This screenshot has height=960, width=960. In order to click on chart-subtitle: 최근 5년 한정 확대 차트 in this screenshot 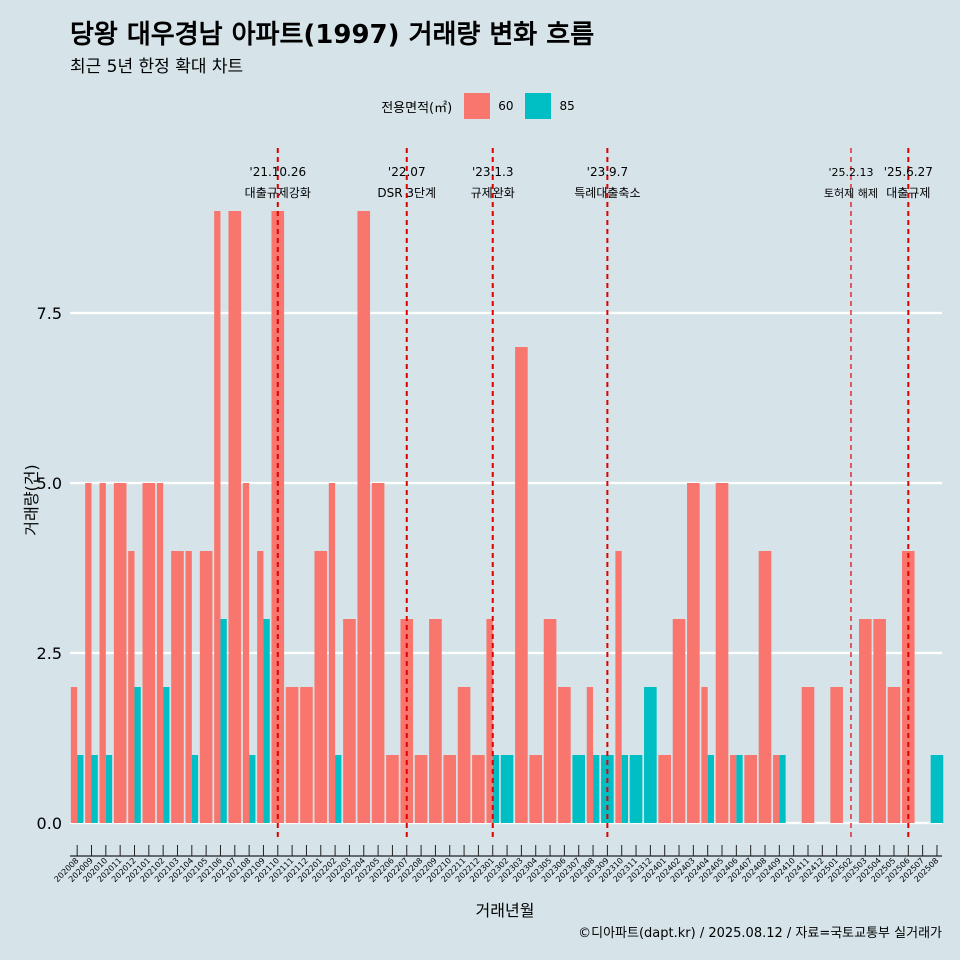, I will do `click(157, 67)`.